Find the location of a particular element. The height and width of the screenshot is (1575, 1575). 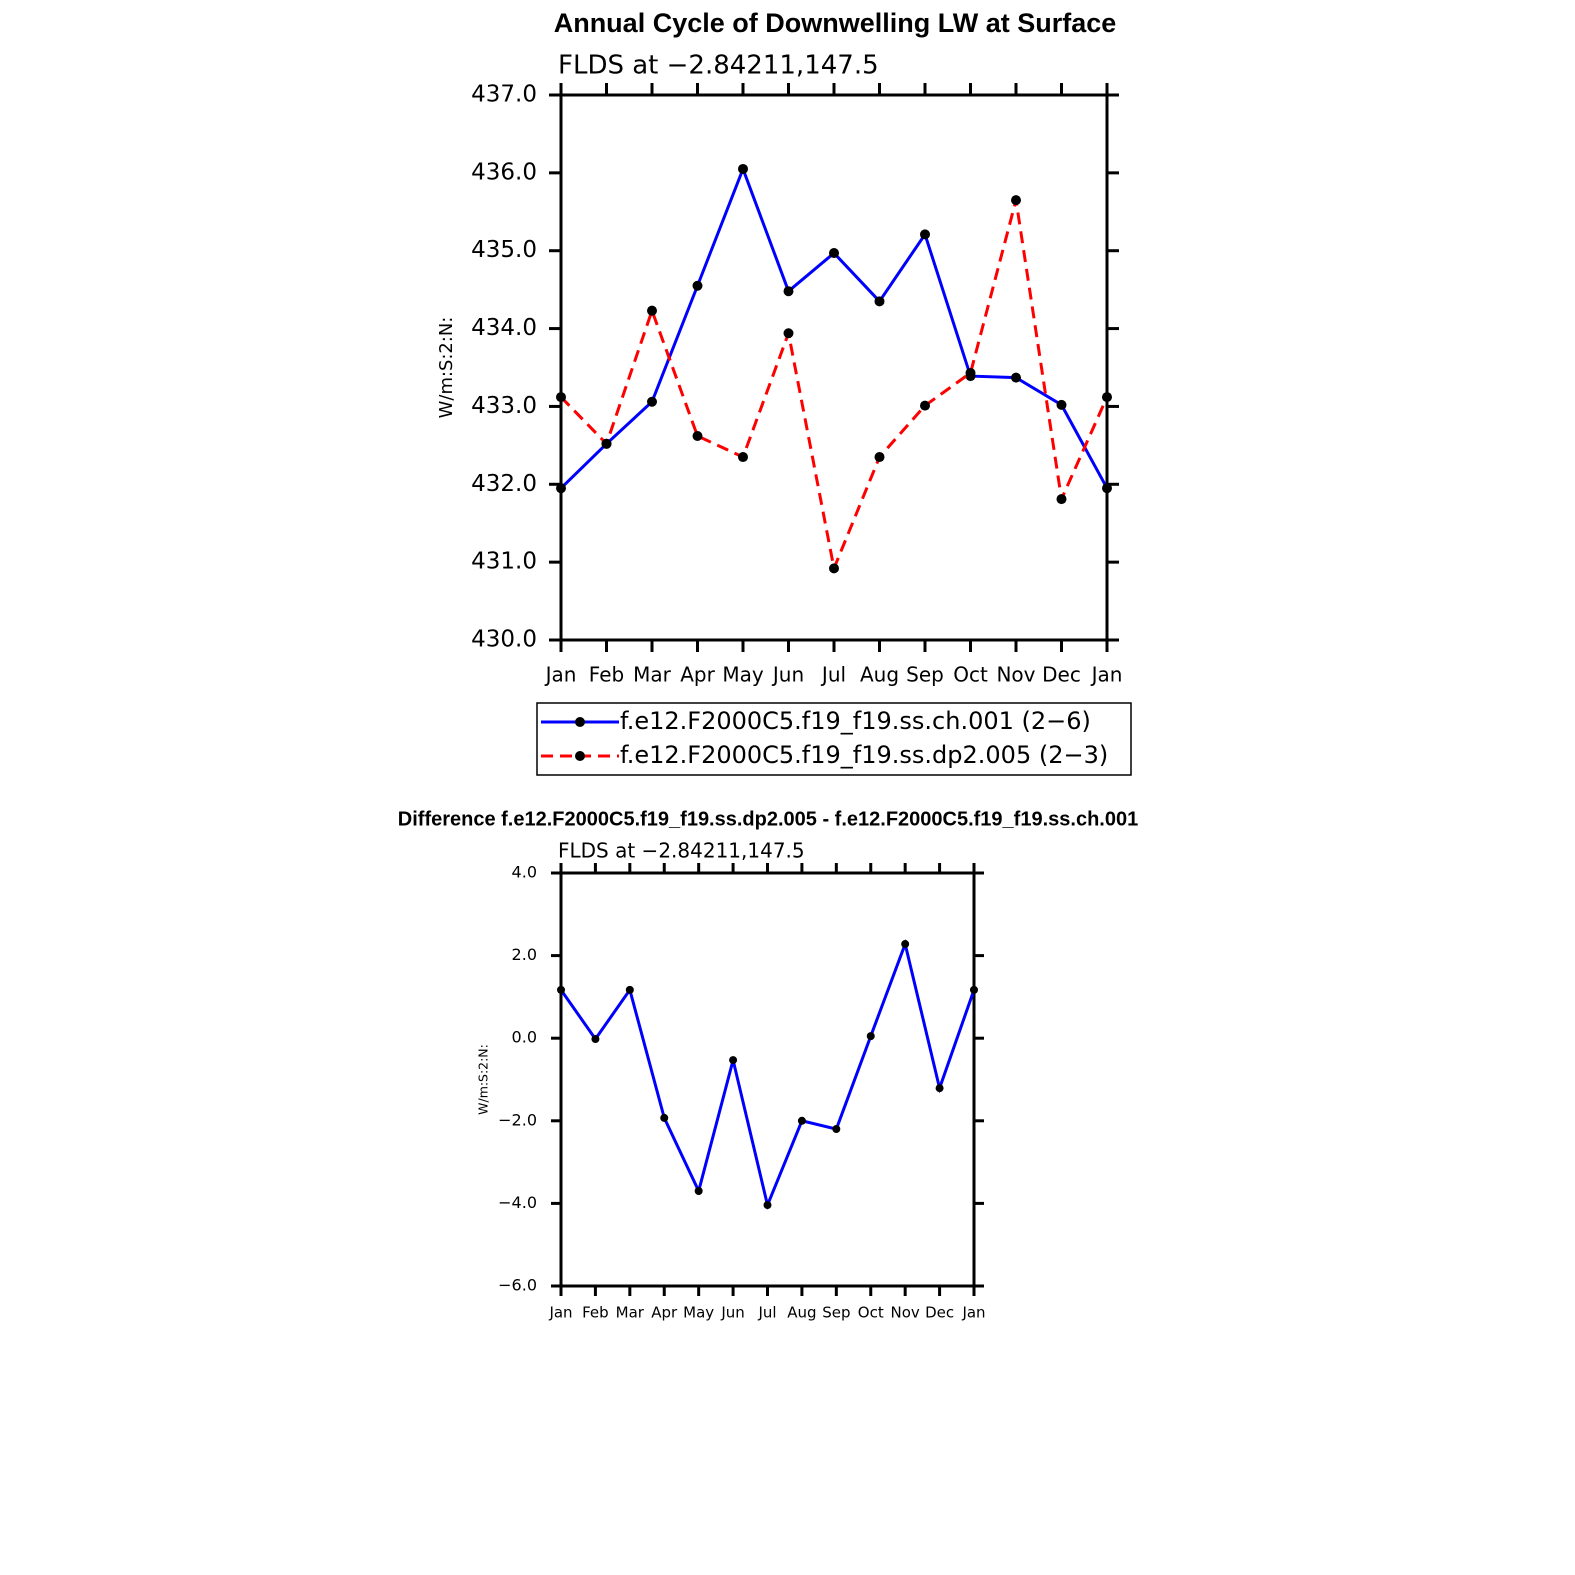

y-tick-label: 431.0 is located at coordinates (504, 562).